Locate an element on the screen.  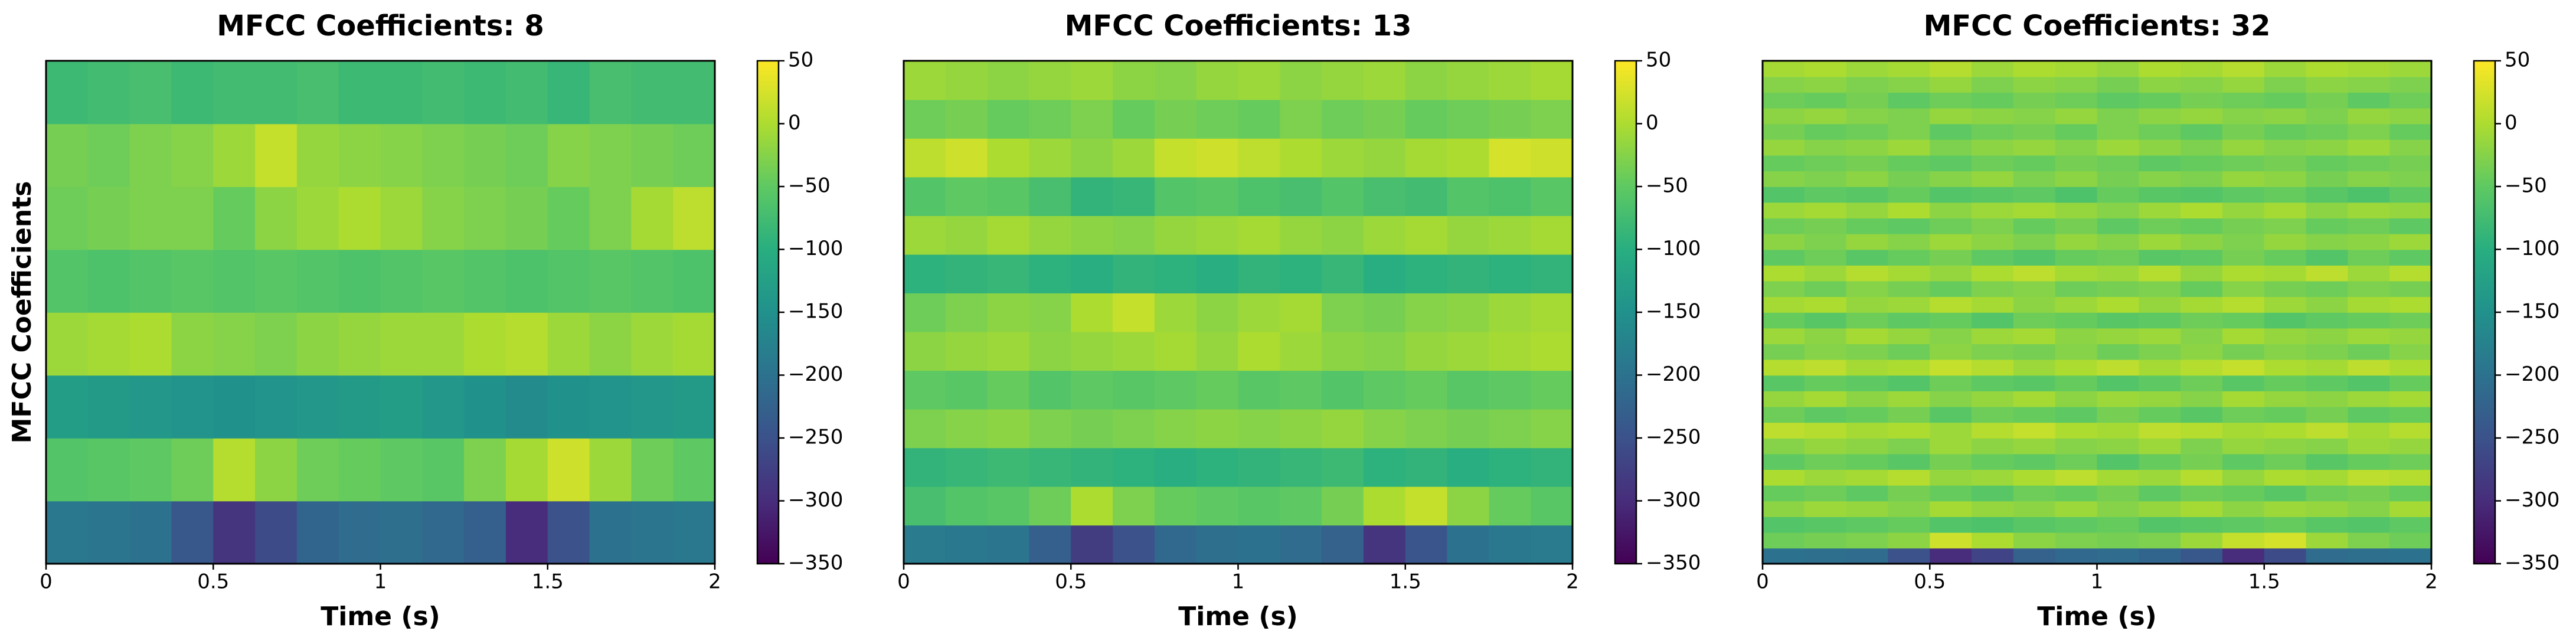
colorbar-tick-label: −100 is located at coordinates (815, 248).